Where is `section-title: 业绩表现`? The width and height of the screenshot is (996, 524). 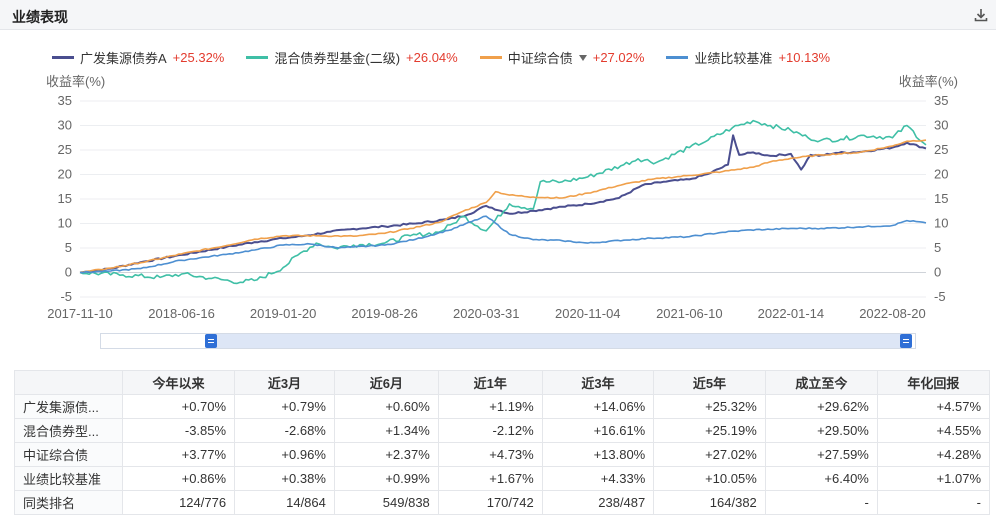 section-title: 业绩表现 is located at coordinates (40, 17).